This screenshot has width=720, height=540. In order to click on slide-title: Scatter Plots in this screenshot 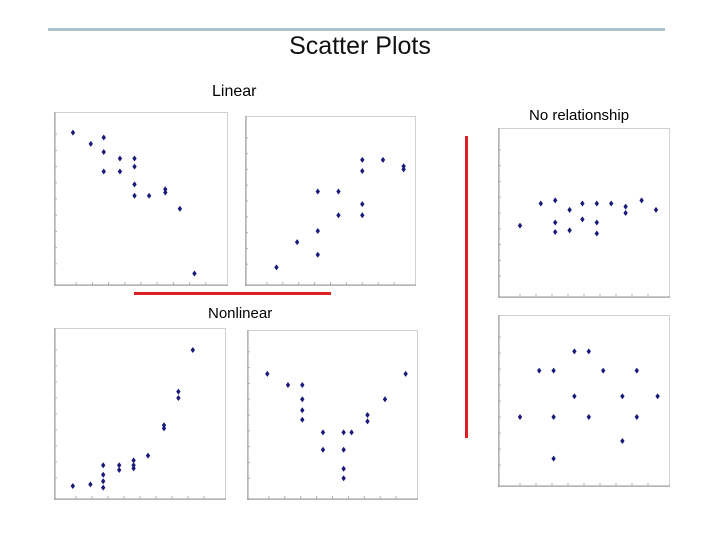, I will do `click(360, 46)`.